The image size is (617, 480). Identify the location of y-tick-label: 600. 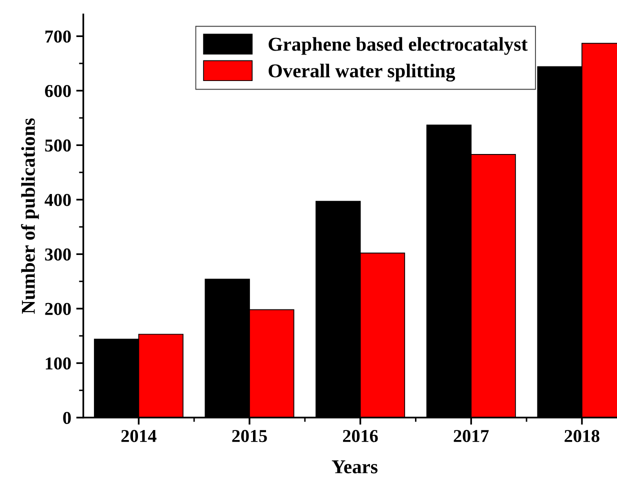
(58, 91).